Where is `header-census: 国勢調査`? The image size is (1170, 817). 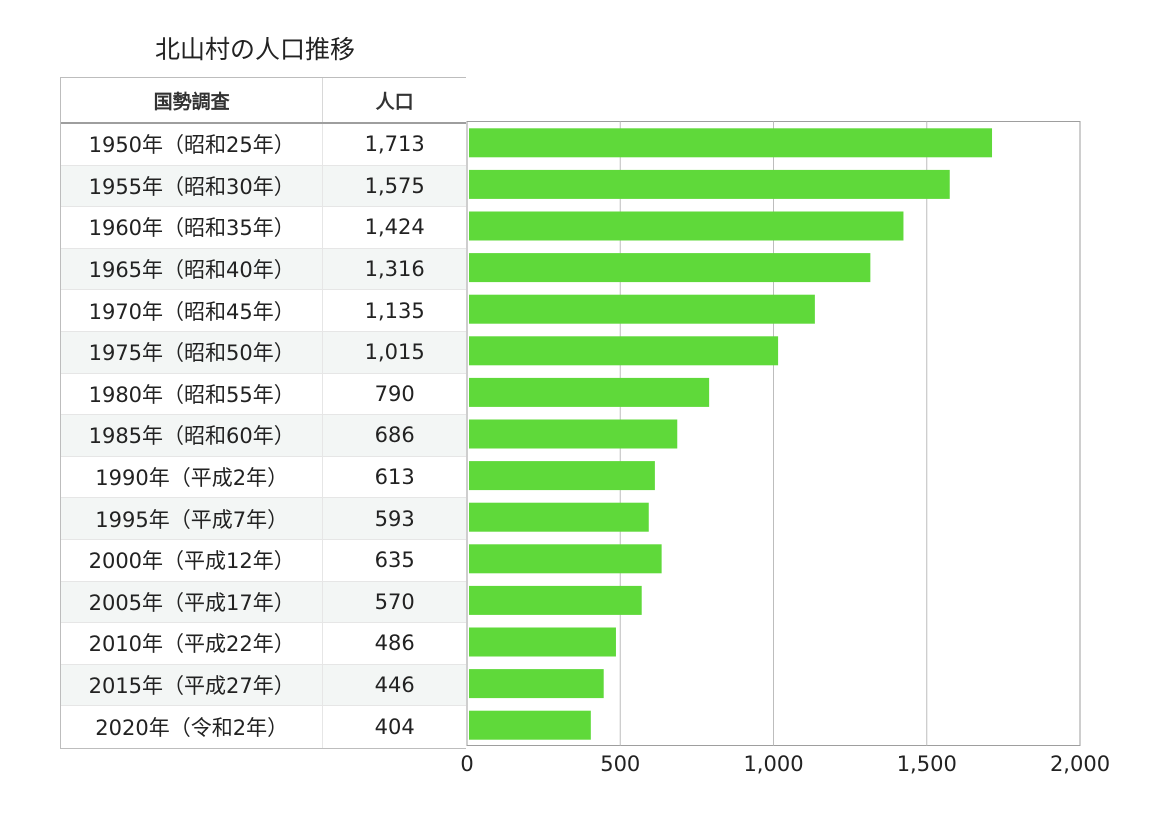 header-census: 国勢調査 is located at coordinates (192, 100).